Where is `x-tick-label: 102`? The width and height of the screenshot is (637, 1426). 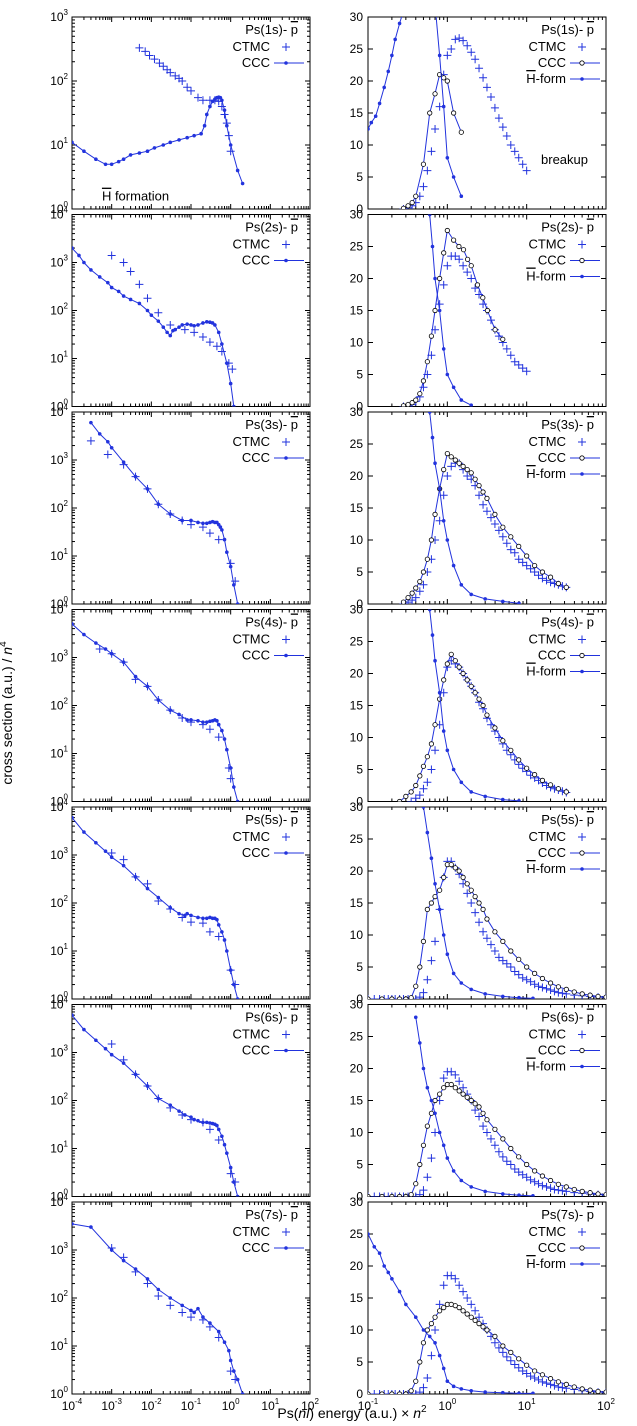
x-tick-label: 102 is located at coordinates (606, 1405).